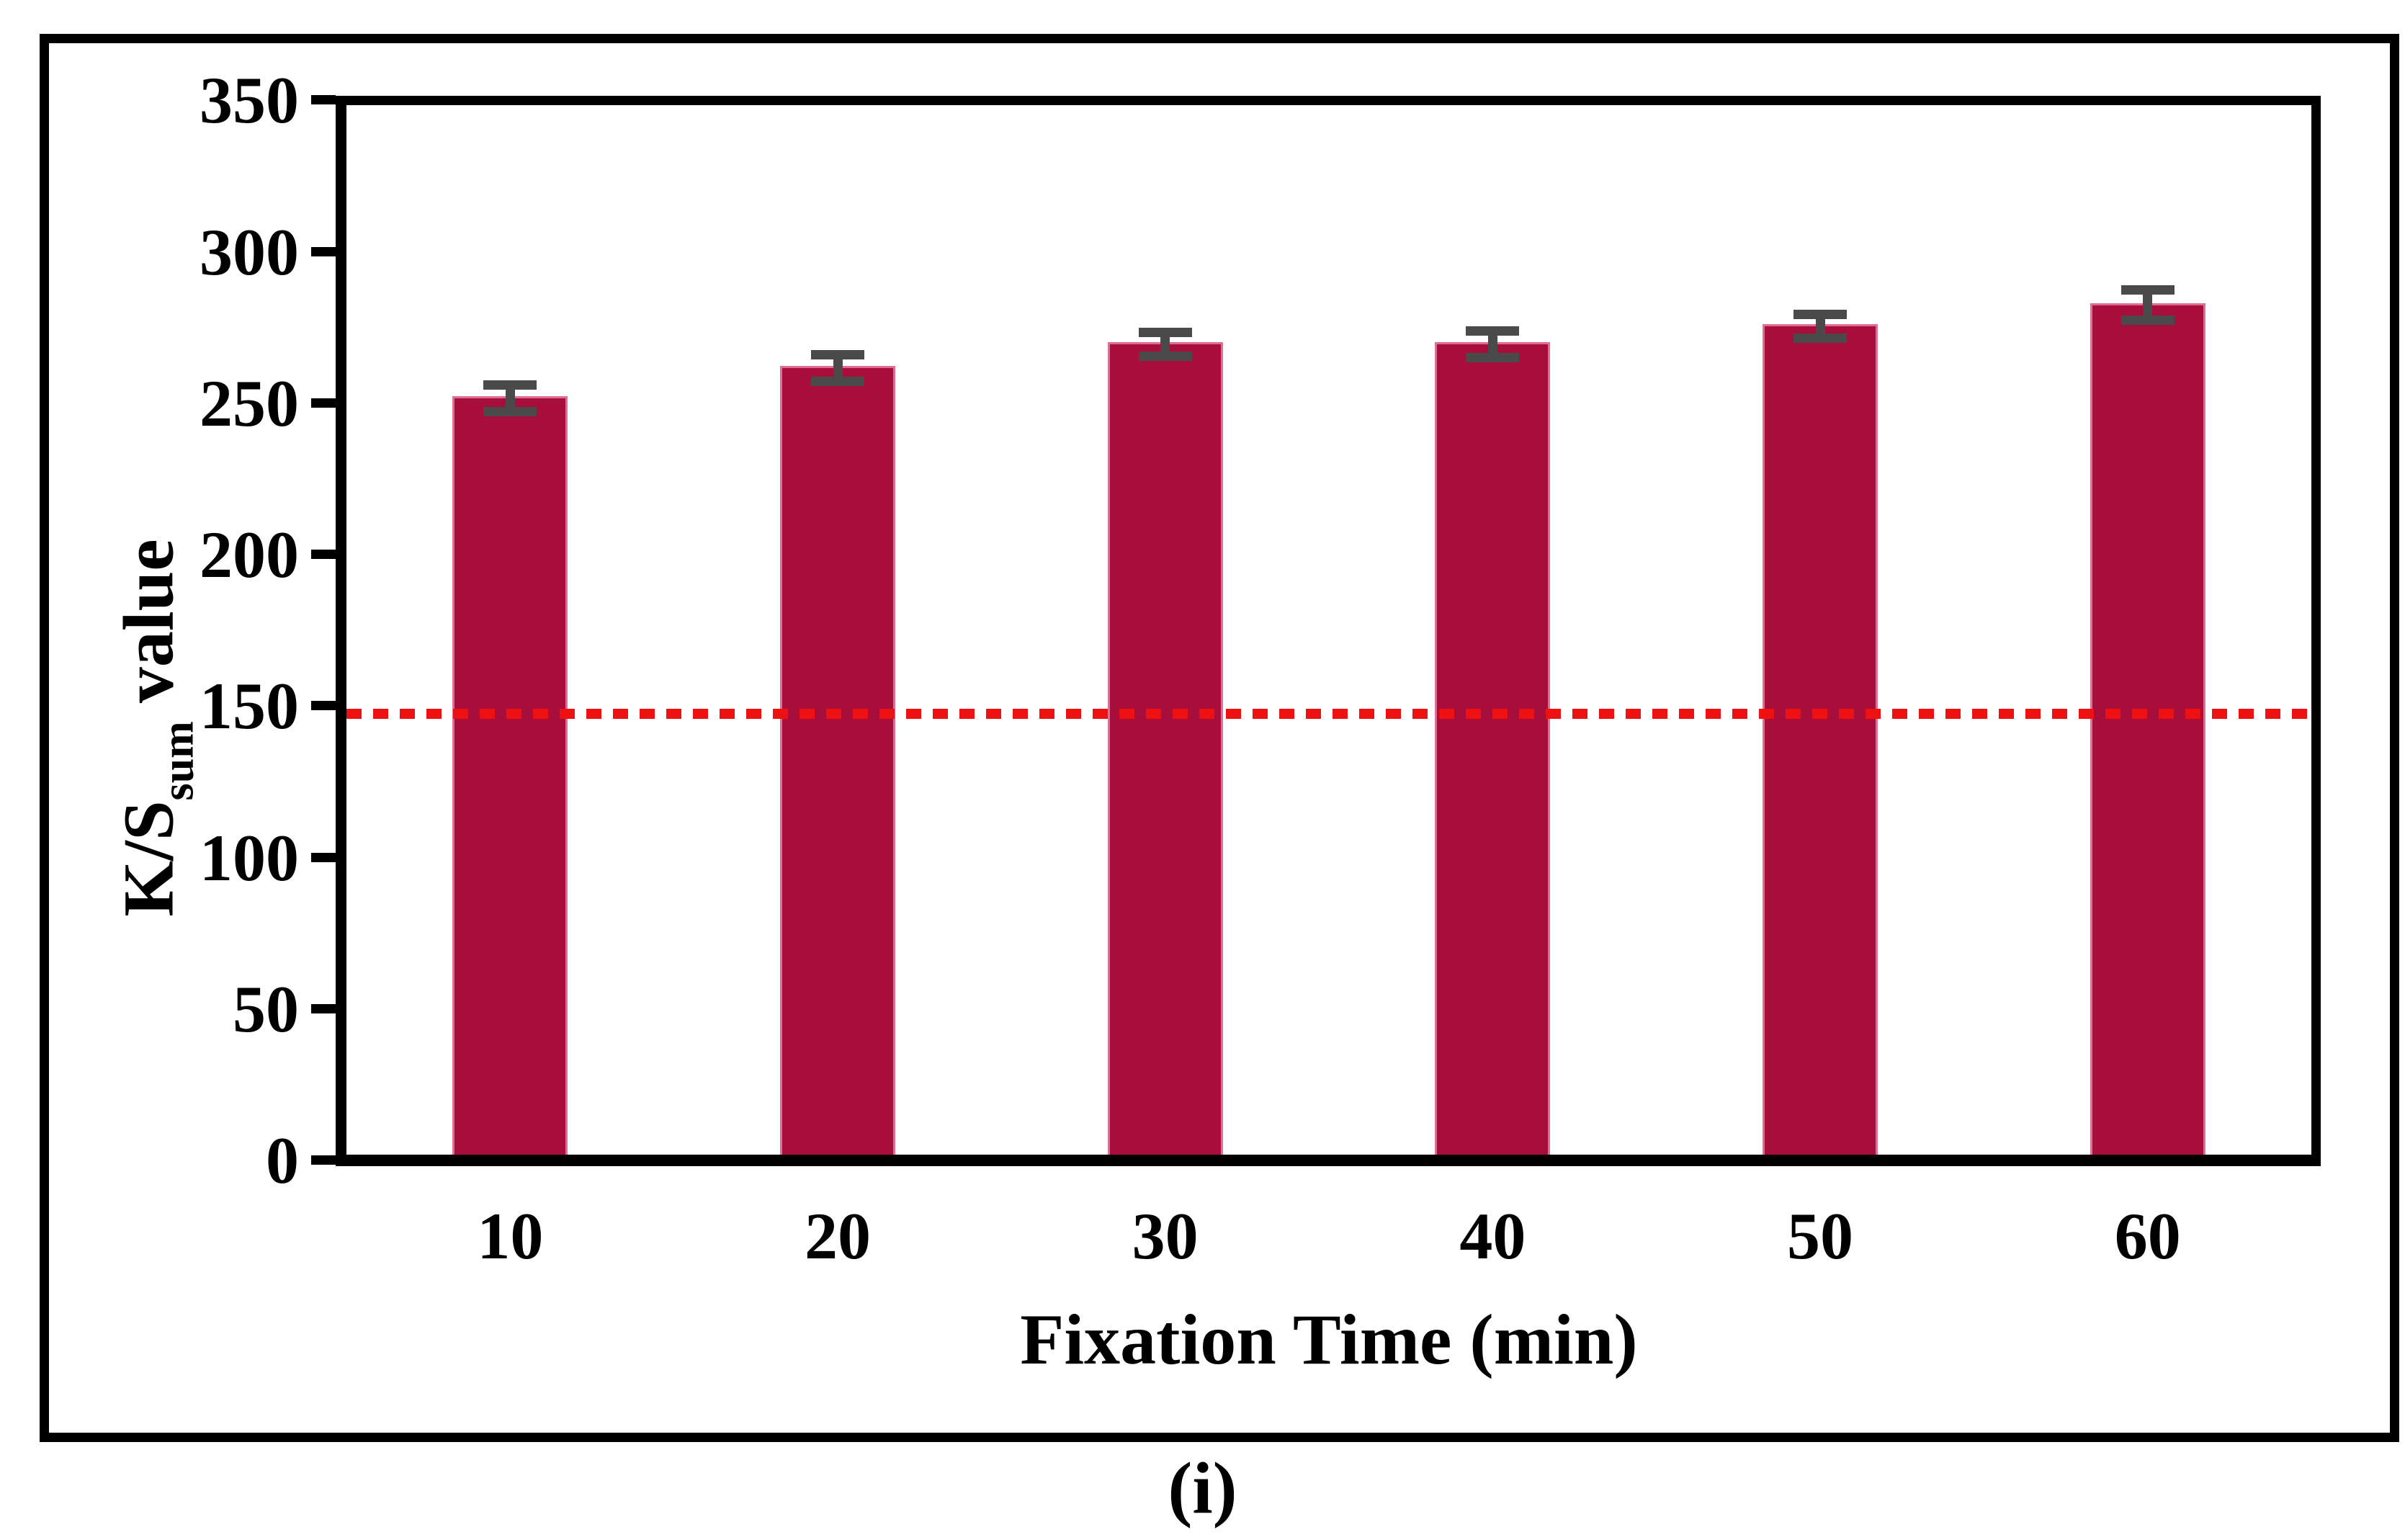 The image size is (2405, 1540). I want to click on error-bar-30min, so click(1165, 344).